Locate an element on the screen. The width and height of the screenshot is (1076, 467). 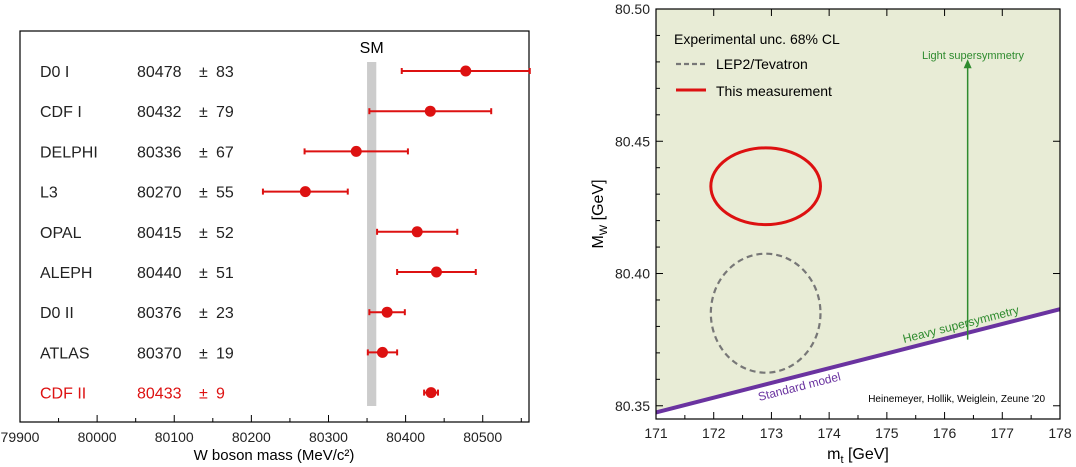
row-error: 79 is located at coordinates (225, 112).